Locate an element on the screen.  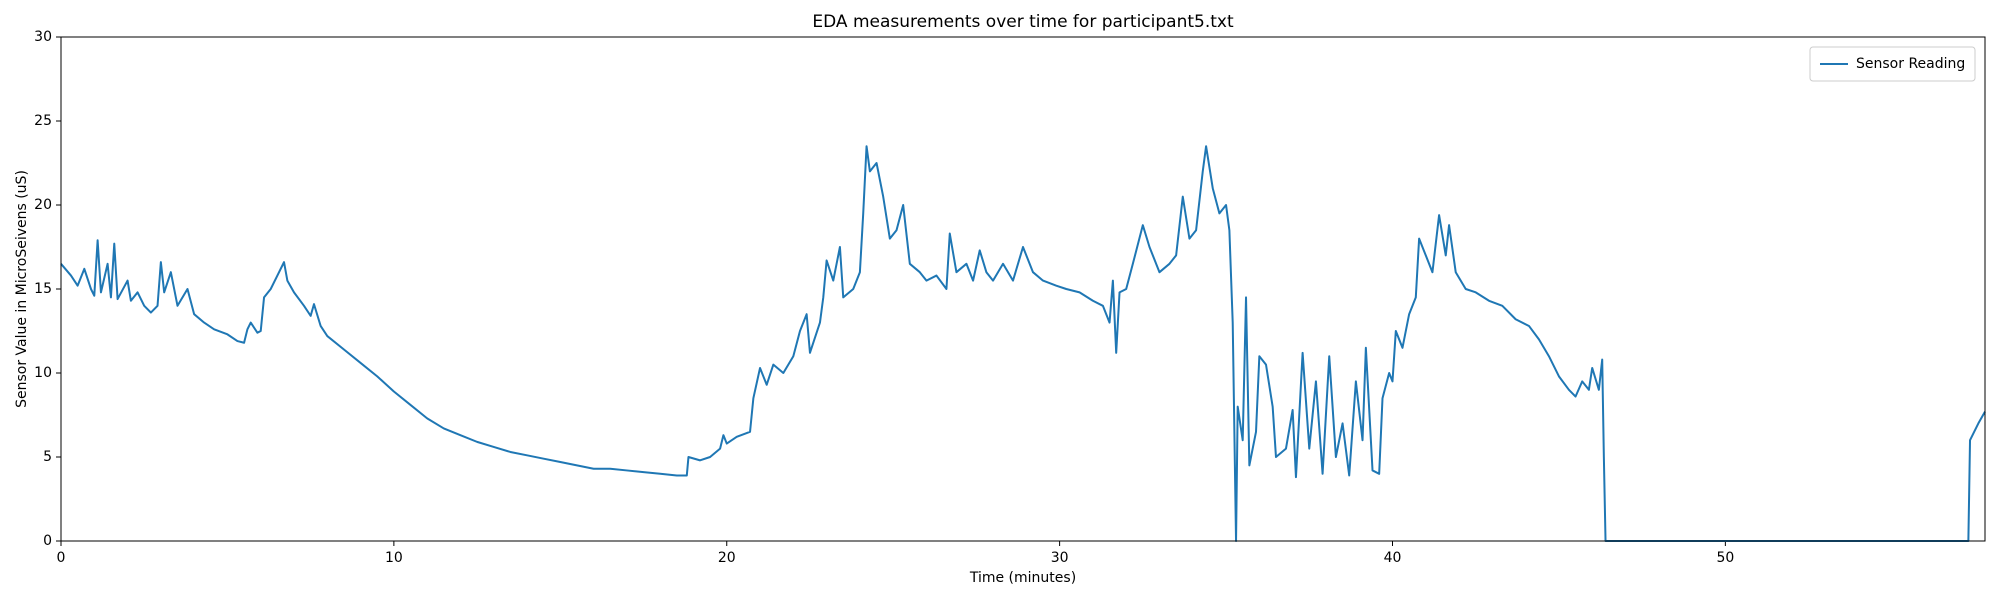
y-tick-label: 30 is located at coordinates (43, 37).